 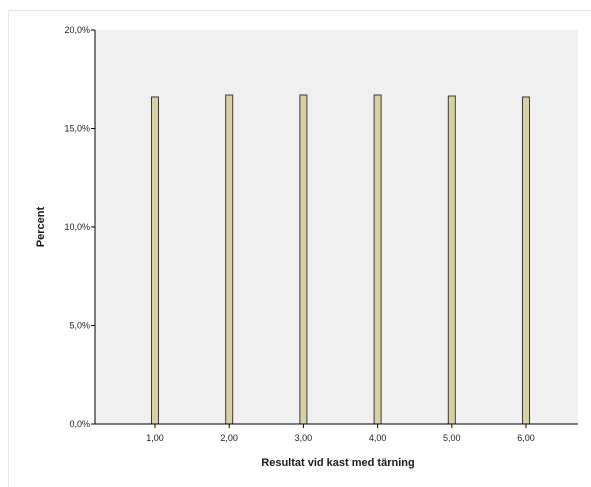 I want to click on y-axis-ticks: 0,0% 5,0% 10,0% 15,0% 20,0%, so click(x=79, y=227).